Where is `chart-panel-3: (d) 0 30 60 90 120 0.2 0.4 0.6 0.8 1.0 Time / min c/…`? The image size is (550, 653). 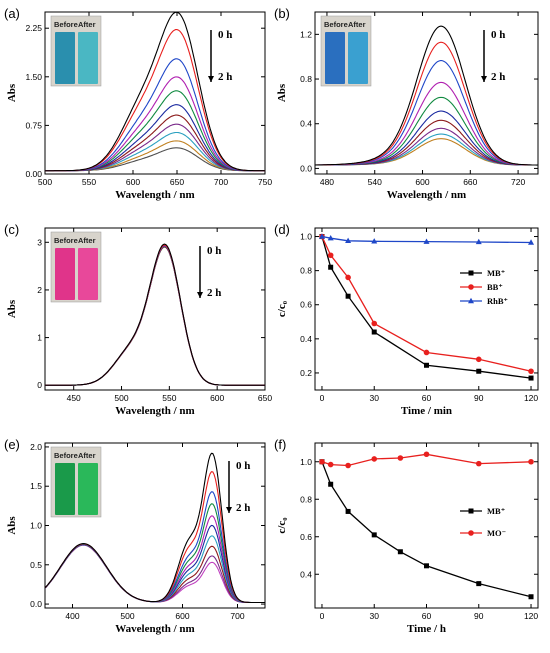
chart-panel-3: (d) 0 30 60 90 120 0.2 0.4 0.6 0.8 1.0 Time / min c/… is located at coordinates (406, 319).